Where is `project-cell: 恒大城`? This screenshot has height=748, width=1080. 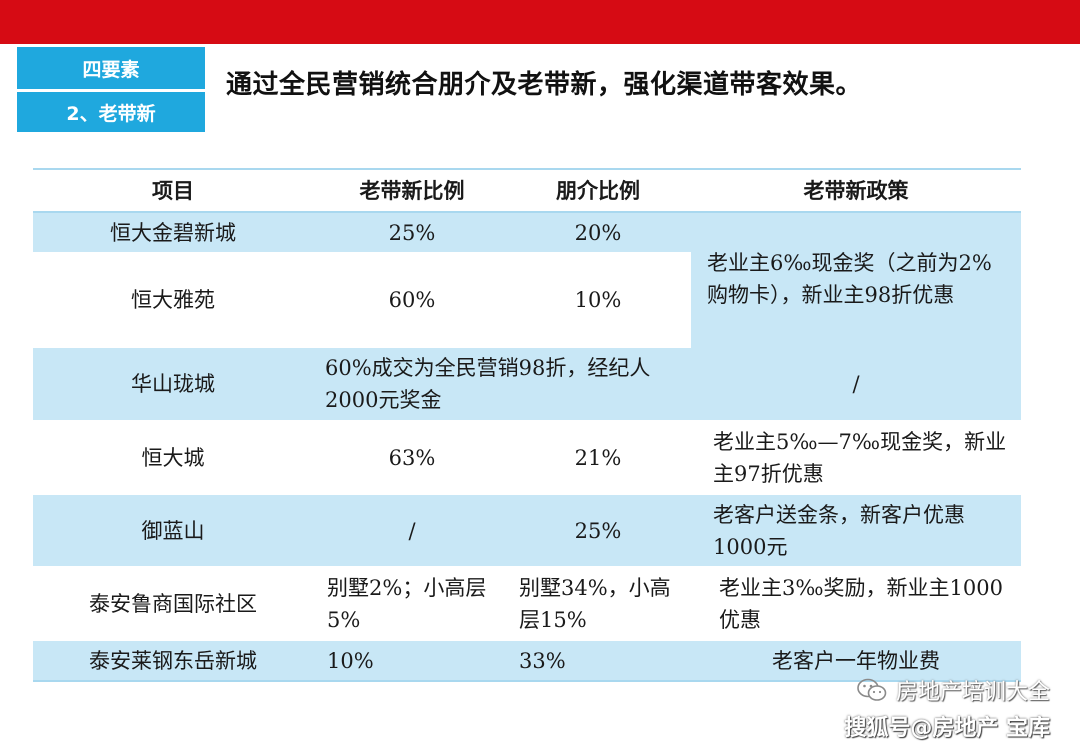 project-cell: 恒大城 is located at coordinates (173, 457).